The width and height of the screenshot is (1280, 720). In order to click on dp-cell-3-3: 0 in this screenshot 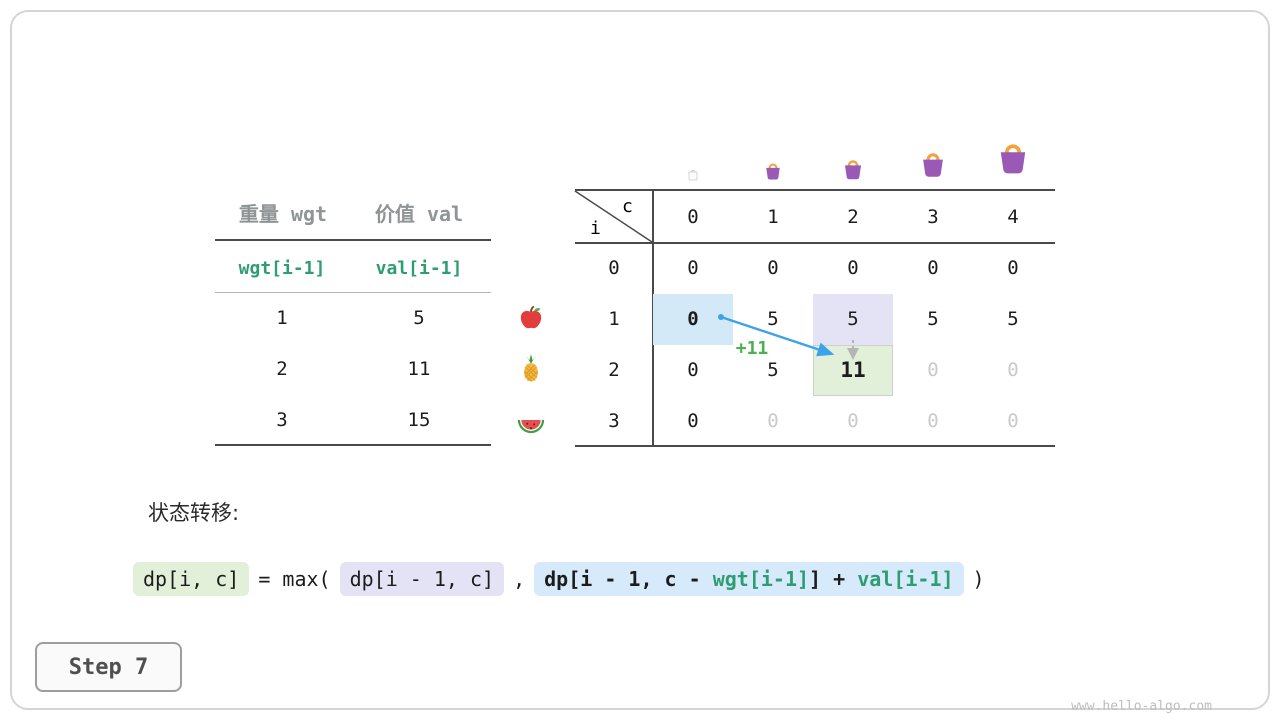, I will do `click(933, 421)`.